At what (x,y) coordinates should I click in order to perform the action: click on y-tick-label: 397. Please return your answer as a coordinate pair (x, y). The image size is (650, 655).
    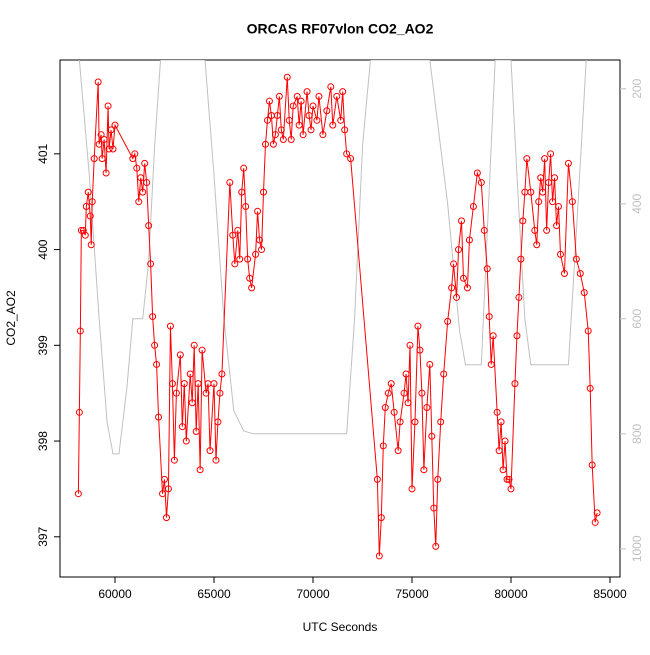
    Looking at the image, I should click on (43, 536).